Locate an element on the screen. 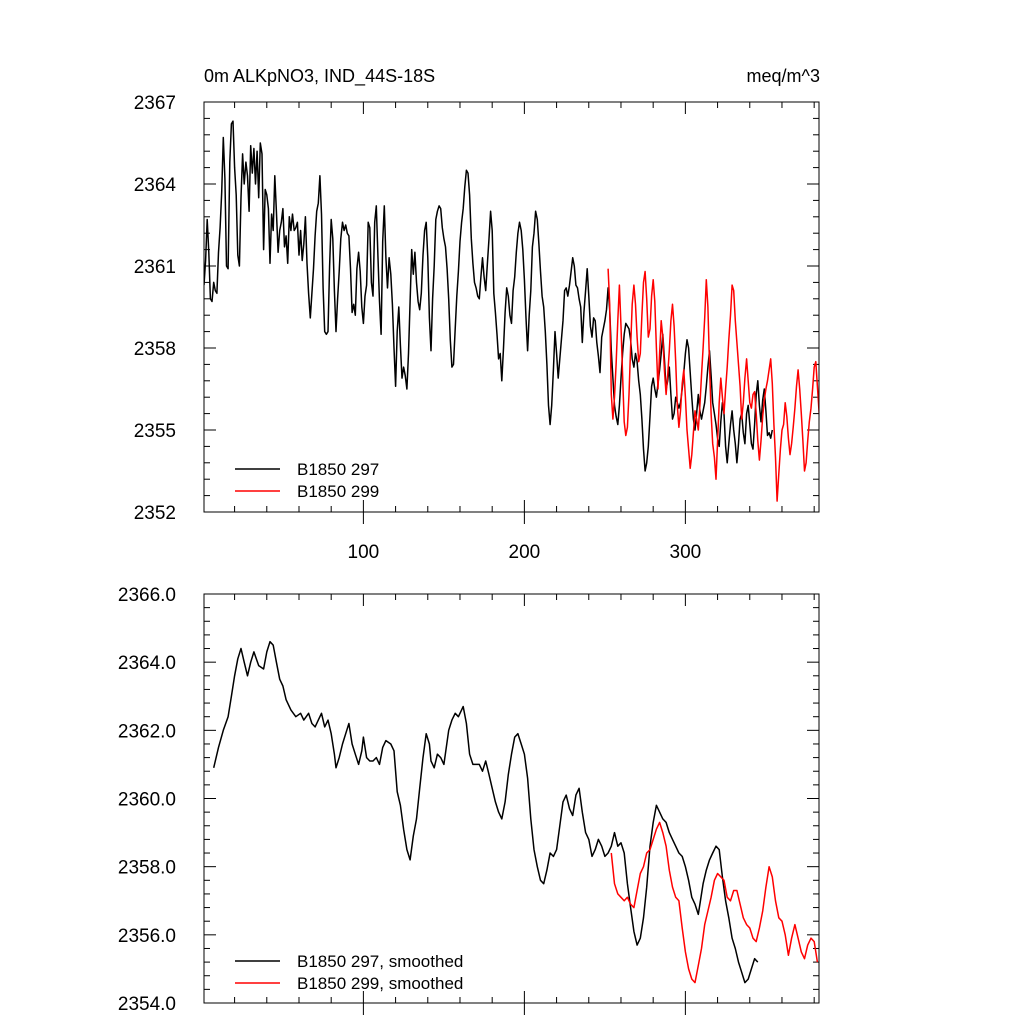 This screenshot has width=1024, height=1024. top-xtick-label: 200 is located at coordinates (525, 552).